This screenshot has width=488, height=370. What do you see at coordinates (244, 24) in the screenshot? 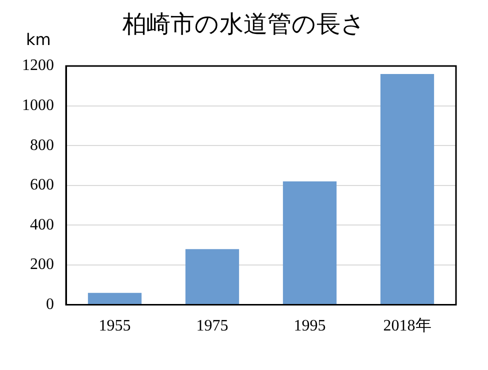
I see `chart-title: 柏崎市の水道管の長さ` at bounding box center [244, 24].